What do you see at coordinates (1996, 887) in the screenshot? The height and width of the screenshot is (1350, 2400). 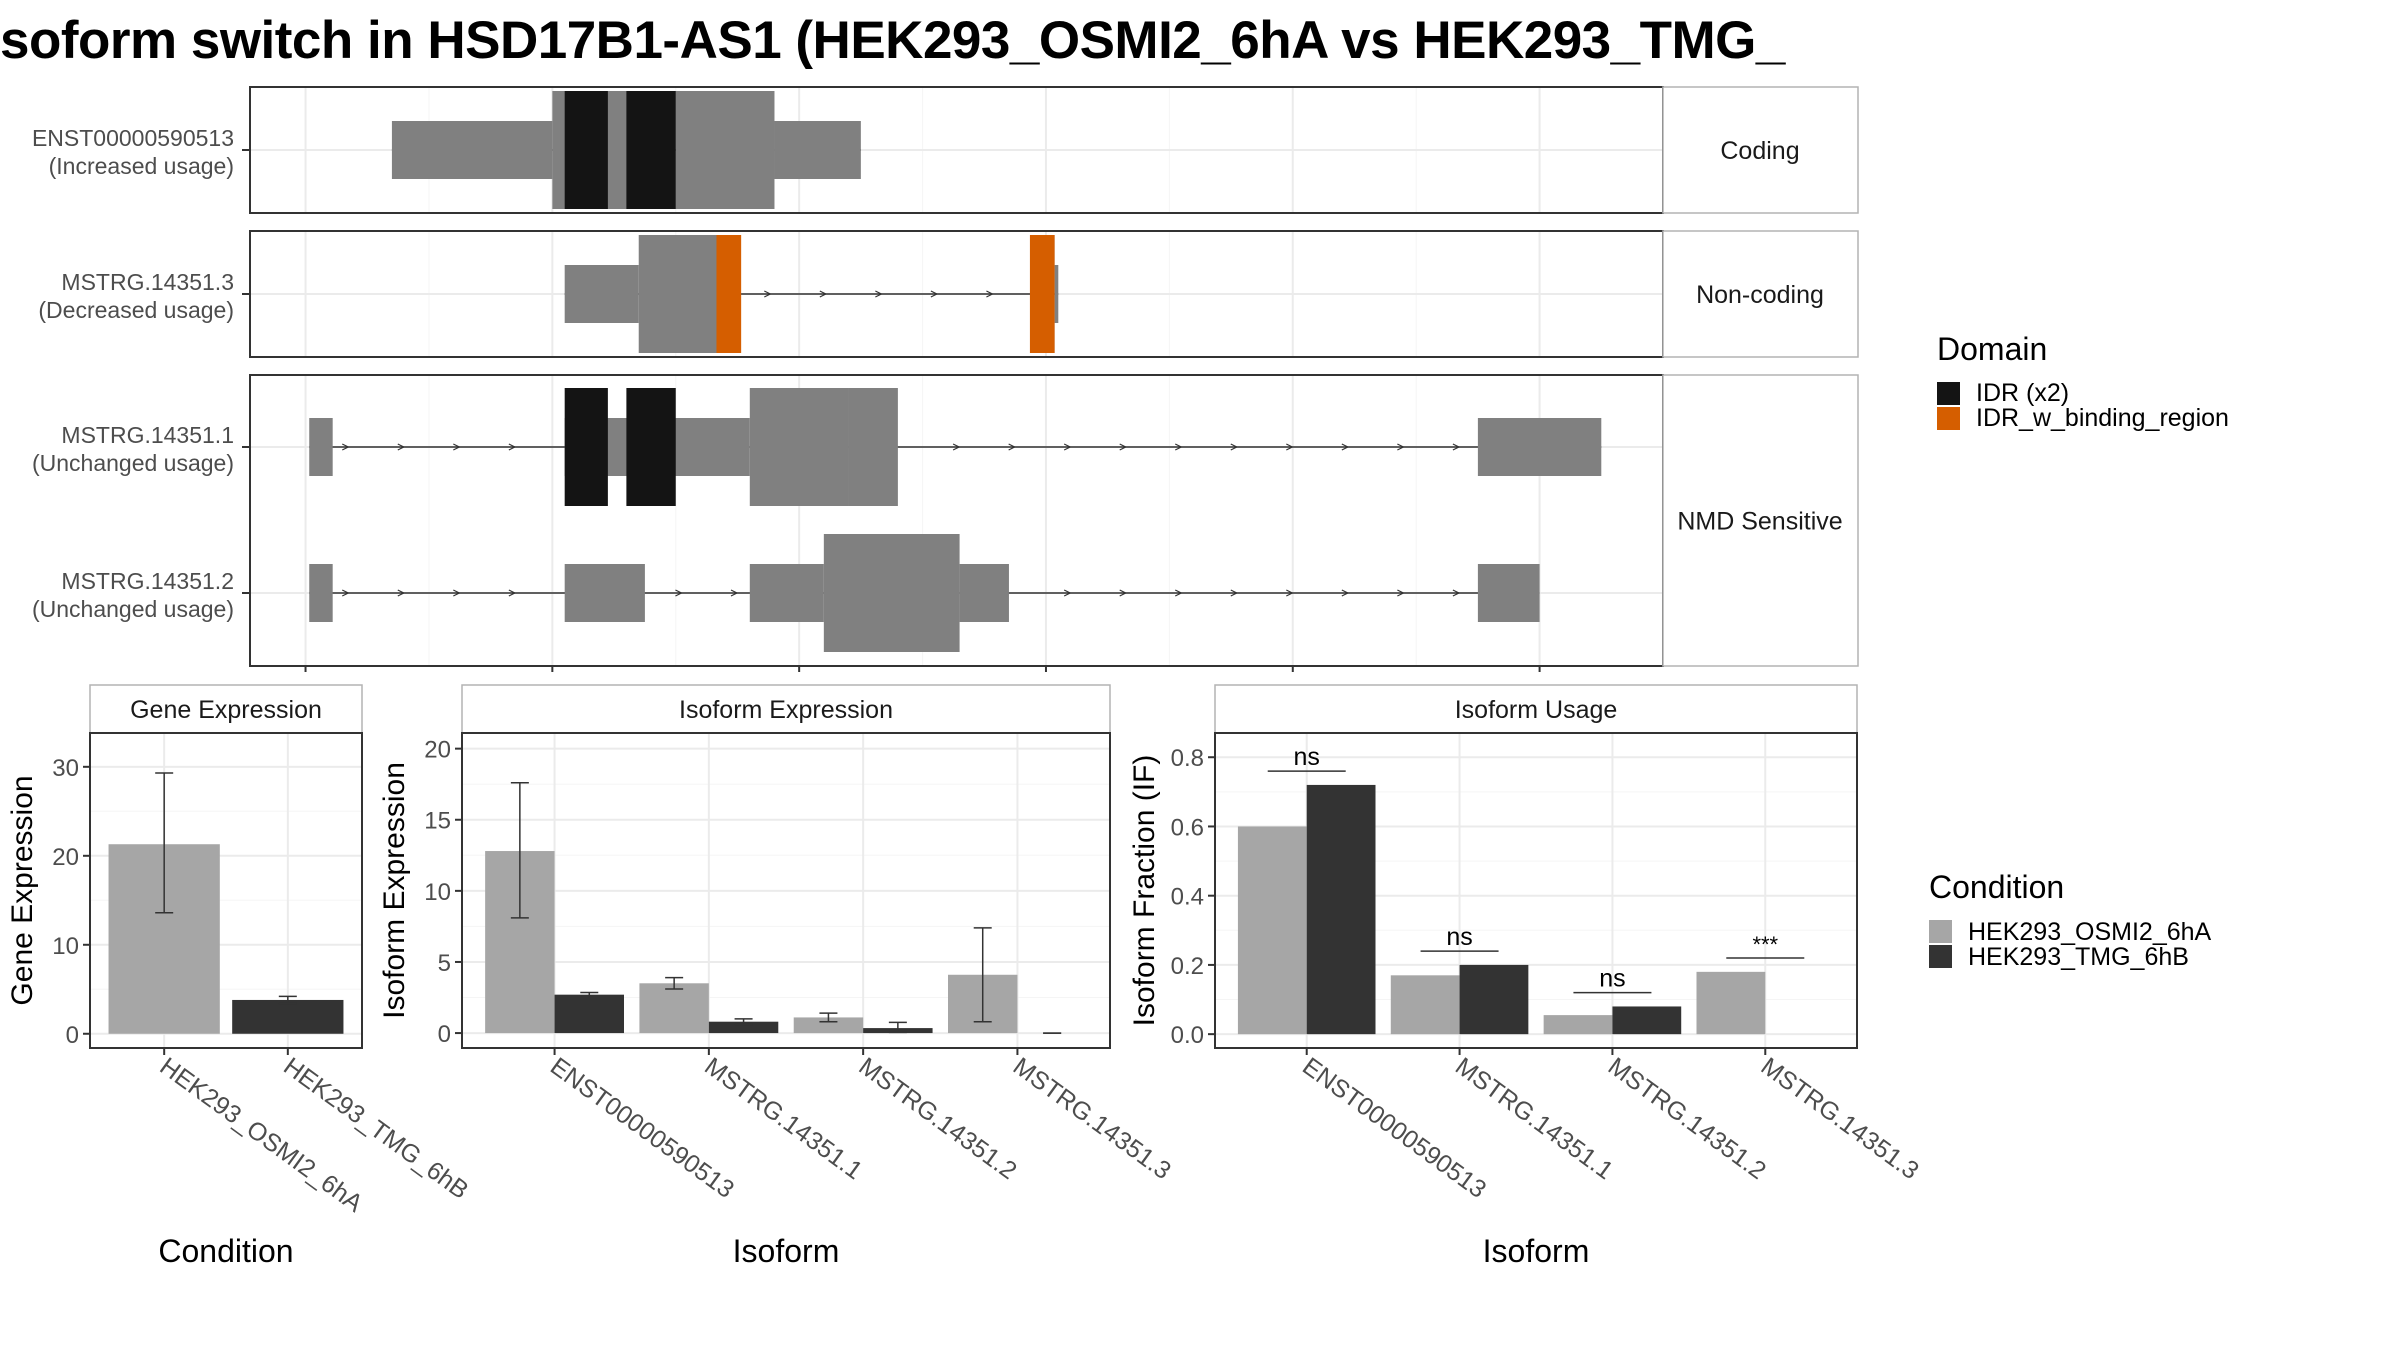 I see `legend-title-condition: Condition` at bounding box center [1996, 887].